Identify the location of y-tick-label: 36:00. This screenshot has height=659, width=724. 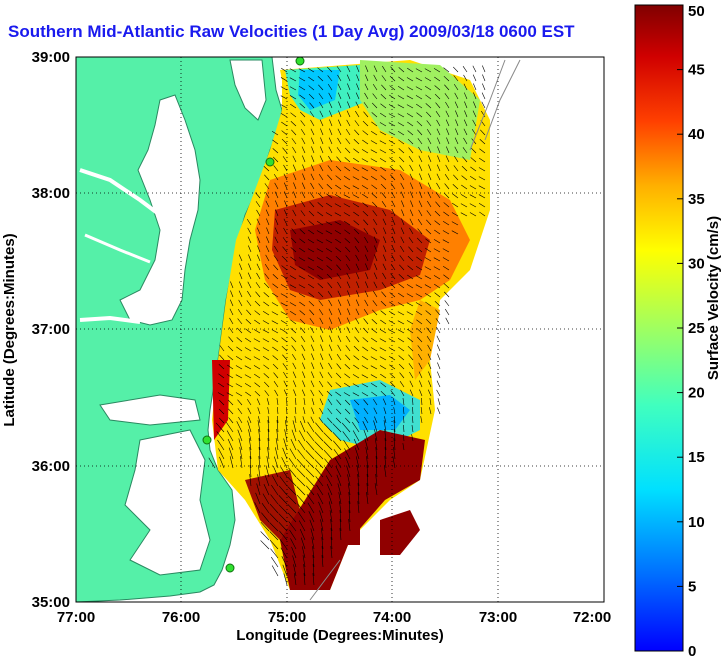
(51, 466).